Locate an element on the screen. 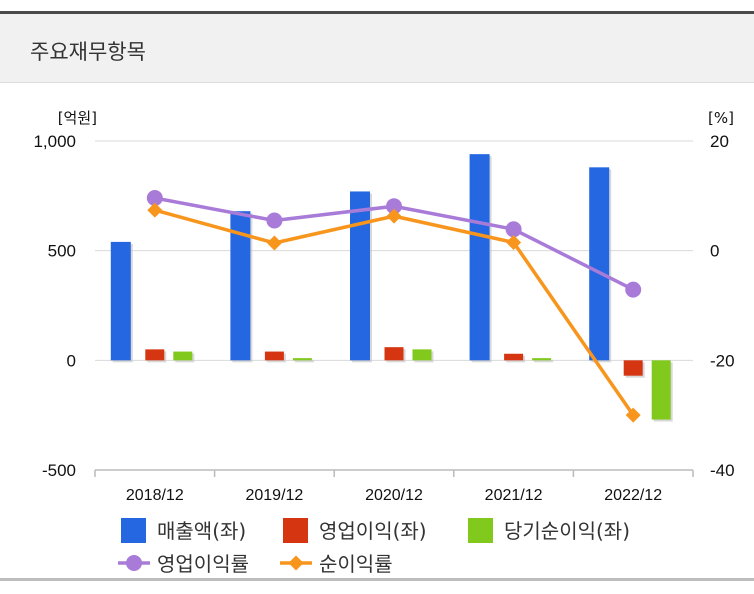 This screenshot has height=594, width=754. left-axis-unit: [억원] is located at coordinates (77, 118).